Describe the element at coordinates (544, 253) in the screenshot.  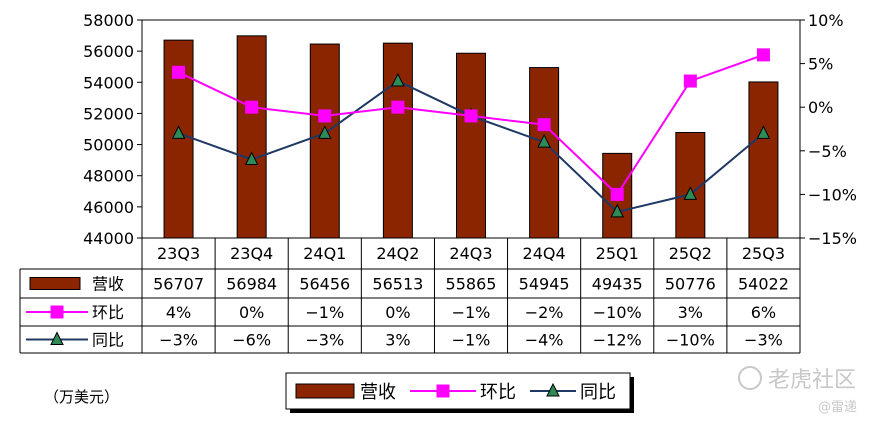
I see `category-label-24Q4: 24Q4` at that location.